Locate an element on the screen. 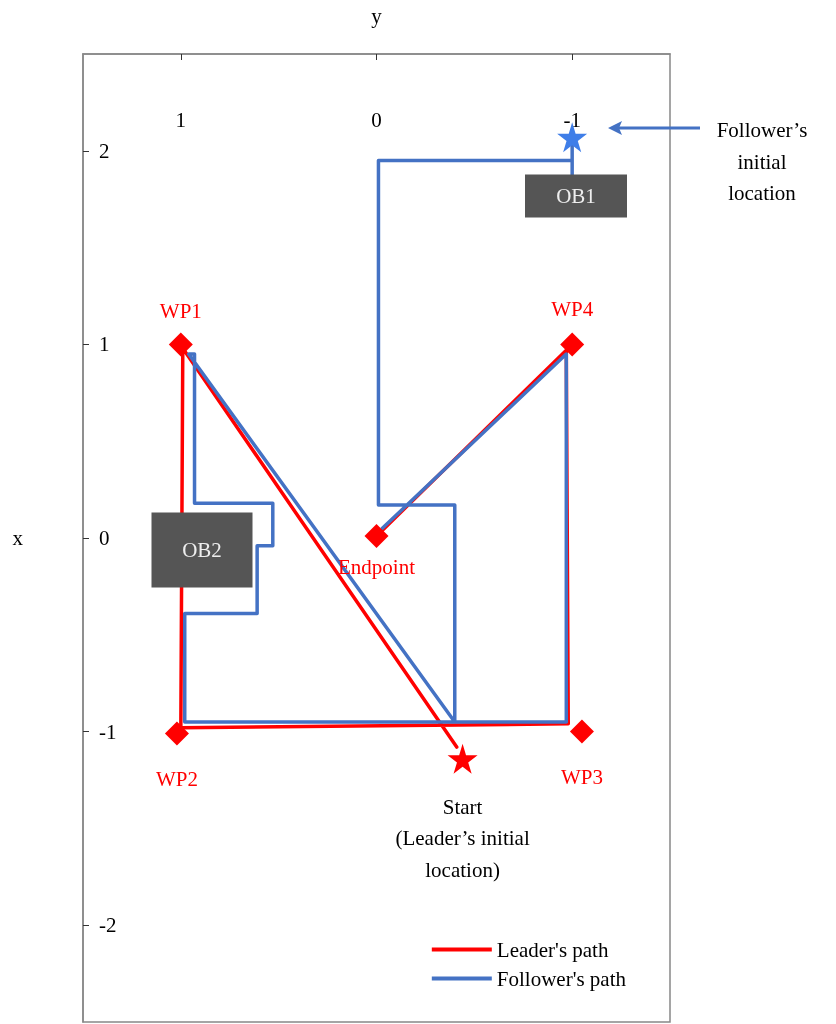 The image size is (836, 1024). obstacle-block: OB2 is located at coordinates (202, 550).